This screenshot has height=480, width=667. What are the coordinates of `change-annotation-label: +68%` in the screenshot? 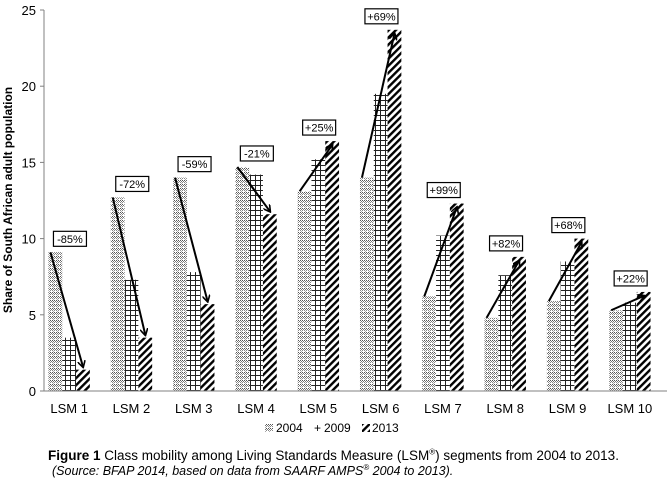 It's located at (568, 226).